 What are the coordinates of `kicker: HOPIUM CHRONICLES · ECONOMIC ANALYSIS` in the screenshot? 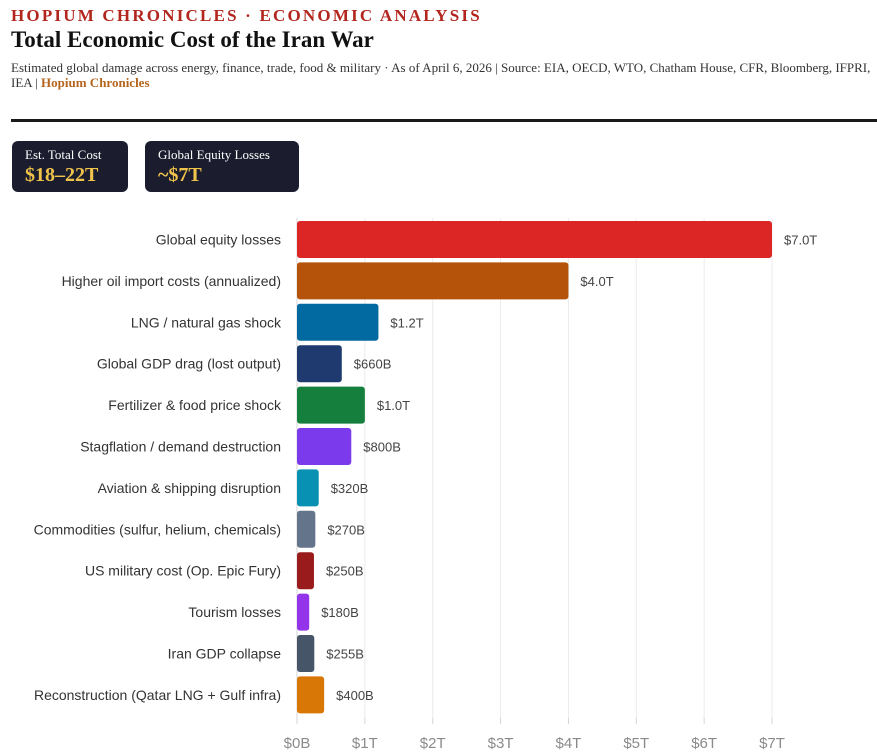 It's located at (246, 15).